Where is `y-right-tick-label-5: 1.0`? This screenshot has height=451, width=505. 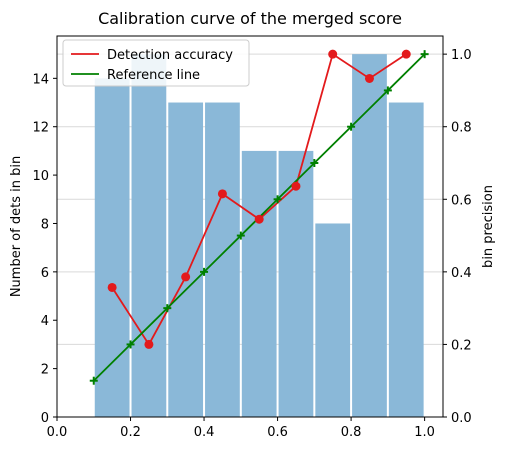
y-right-tick-label-5: 1.0 is located at coordinates (461, 55).